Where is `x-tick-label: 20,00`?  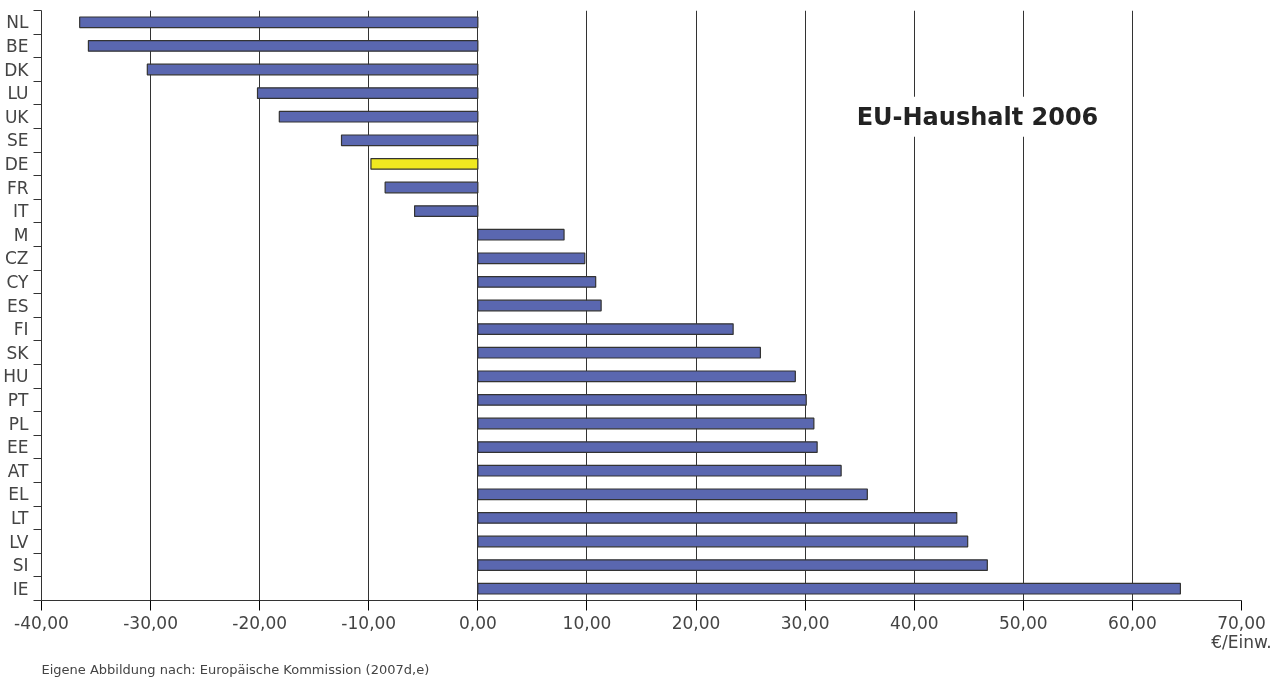 x-tick-label: 20,00 is located at coordinates (696, 622).